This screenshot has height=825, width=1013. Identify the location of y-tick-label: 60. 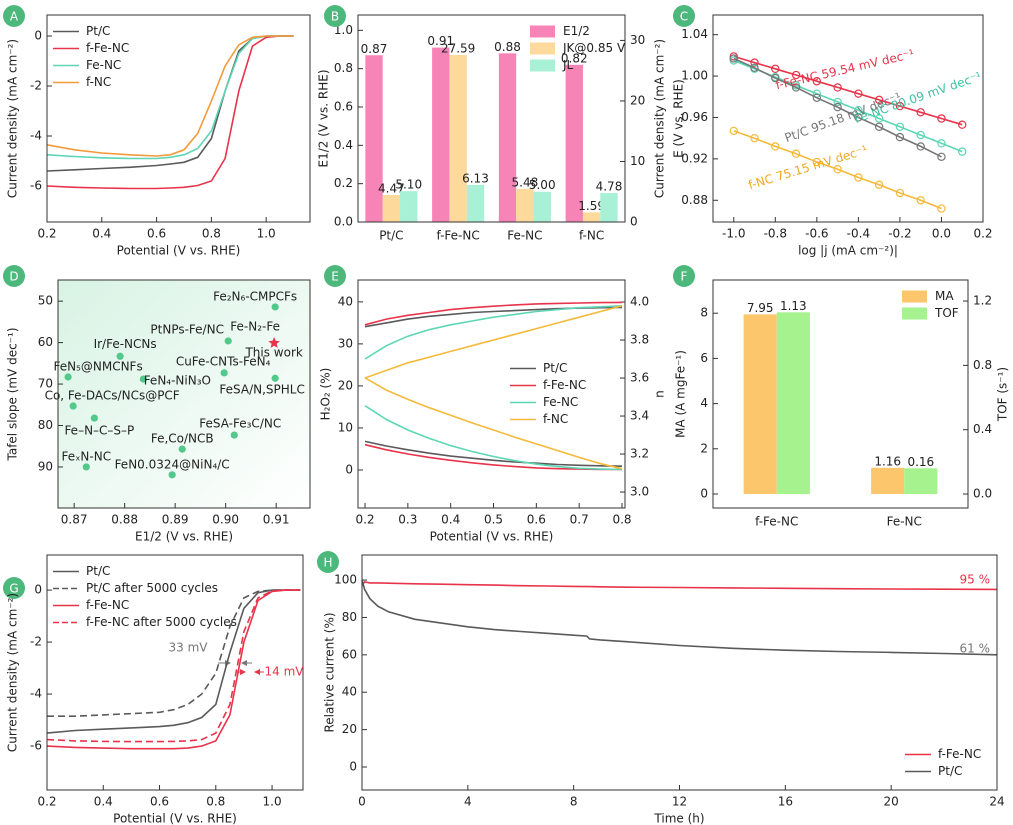
(349, 654).